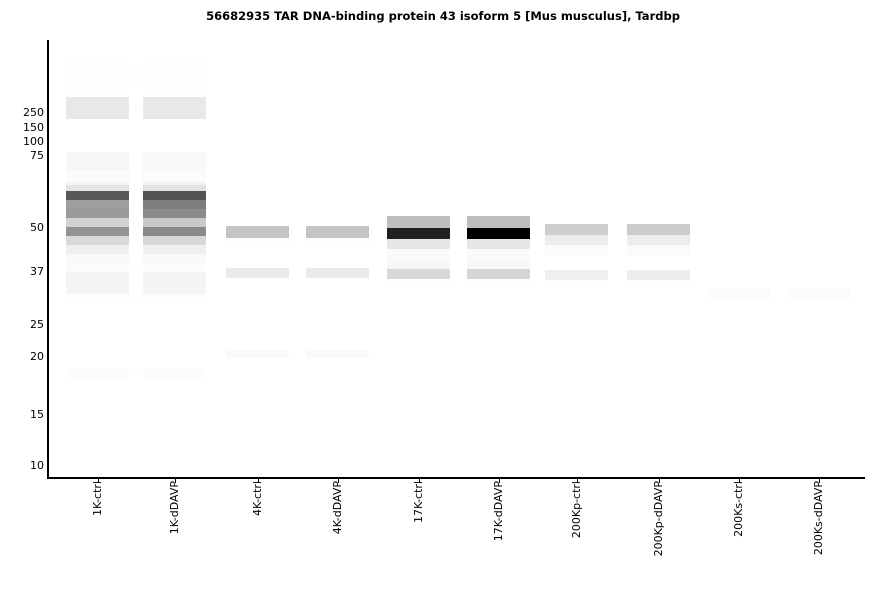 The height and width of the screenshot is (595, 886). Describe the element at coordinates (257, 536) in the screenshot. I see `x-axis-tick-4k-ctrl: 4K-ctrl` at that location.